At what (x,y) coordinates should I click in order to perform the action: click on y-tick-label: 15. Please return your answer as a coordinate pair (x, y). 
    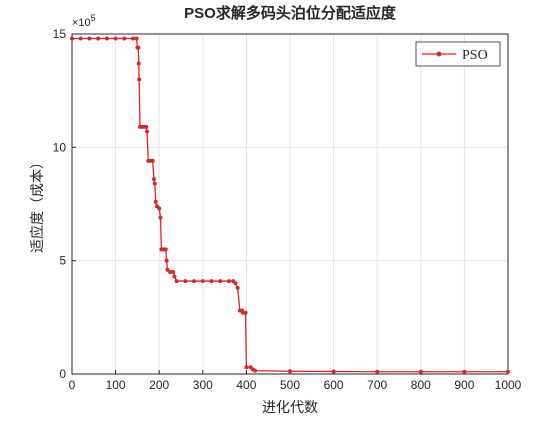
    Looking at the image, I should click on (60, 34).